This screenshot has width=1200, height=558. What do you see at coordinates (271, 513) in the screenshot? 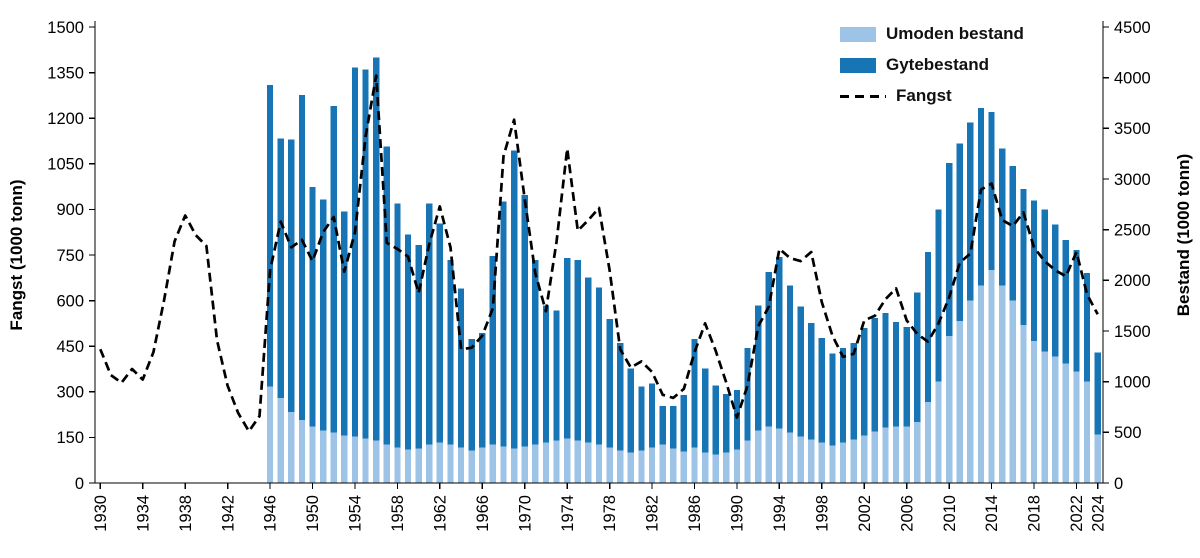
I see `svg-text: 1946` at bounding box center [271, 513].